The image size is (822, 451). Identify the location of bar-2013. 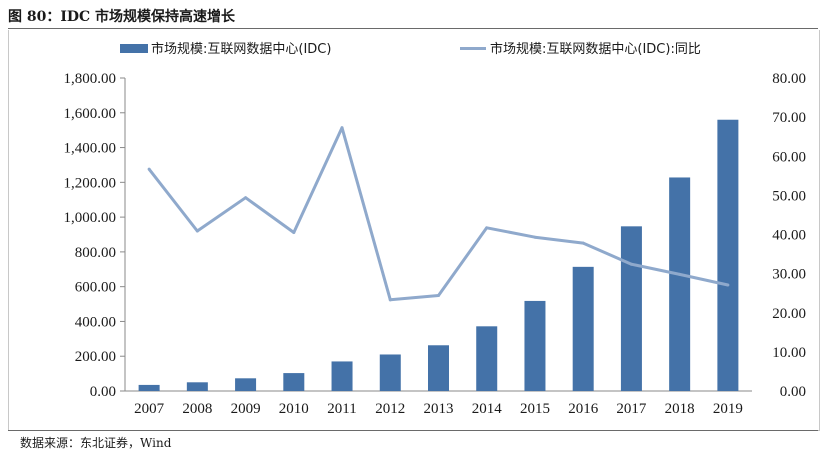
(438, 368).